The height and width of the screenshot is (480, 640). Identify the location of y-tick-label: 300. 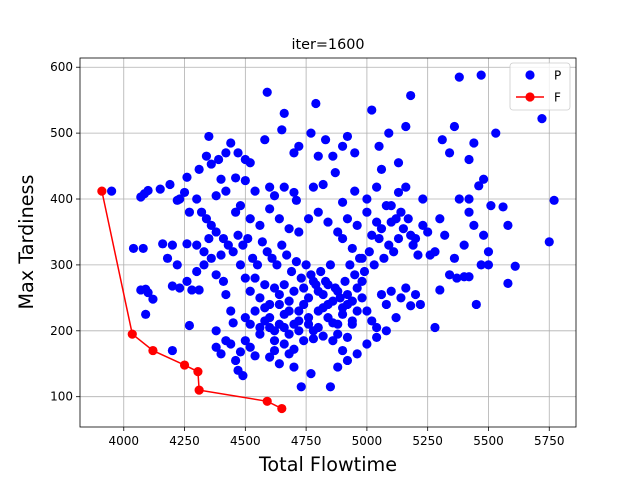
(61, 265).